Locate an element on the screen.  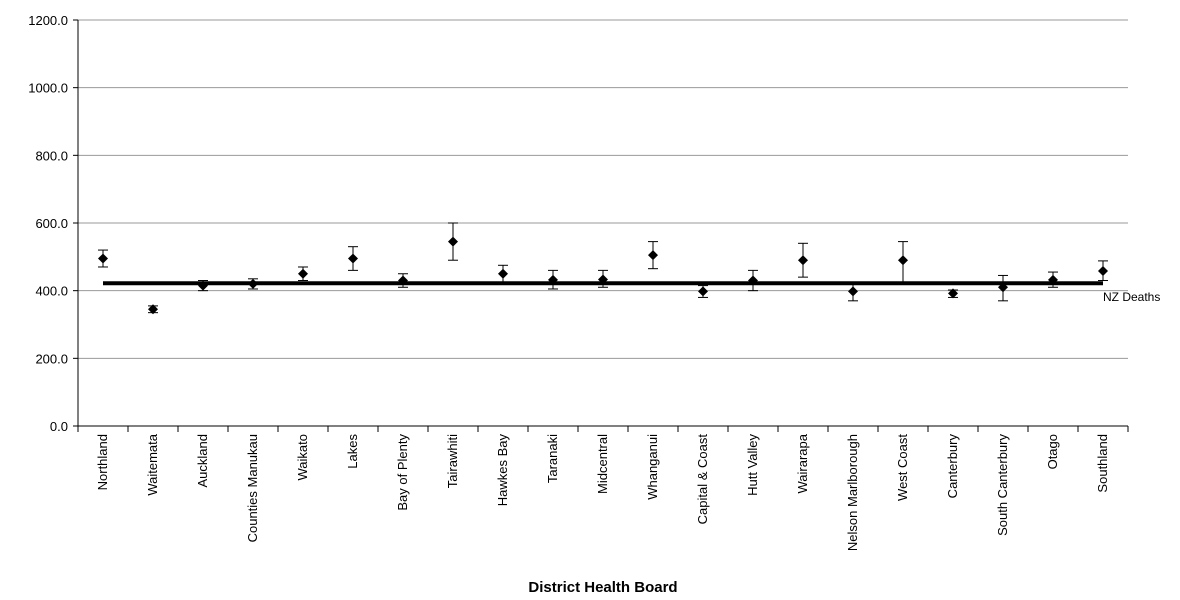
x-tick-label: Auckland is located at coordinates (202, 460).